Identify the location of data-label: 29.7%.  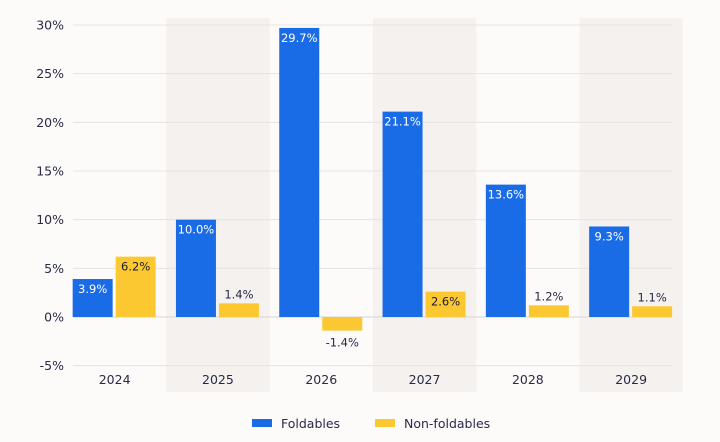
(299, 38).